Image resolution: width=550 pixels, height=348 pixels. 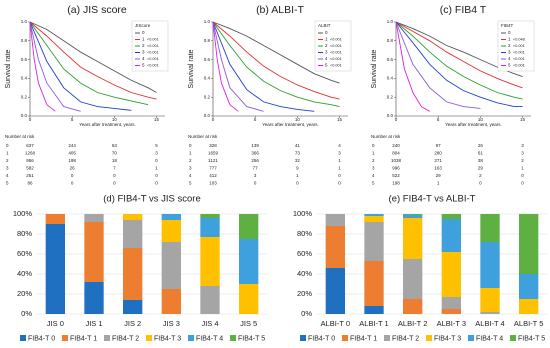 What do you see at coordinates (412, 323) in the screenshot?
I see `x-tick-label: ALBI-T 2` at bounding box center [412, 323].